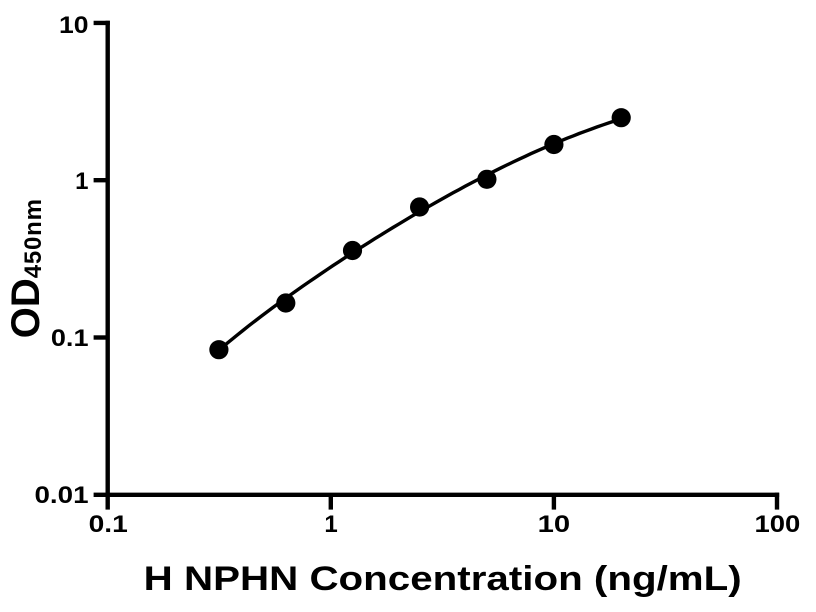  I want to click on svg-text: H NPHN Concentration (ng/mL), so click(443, 579).